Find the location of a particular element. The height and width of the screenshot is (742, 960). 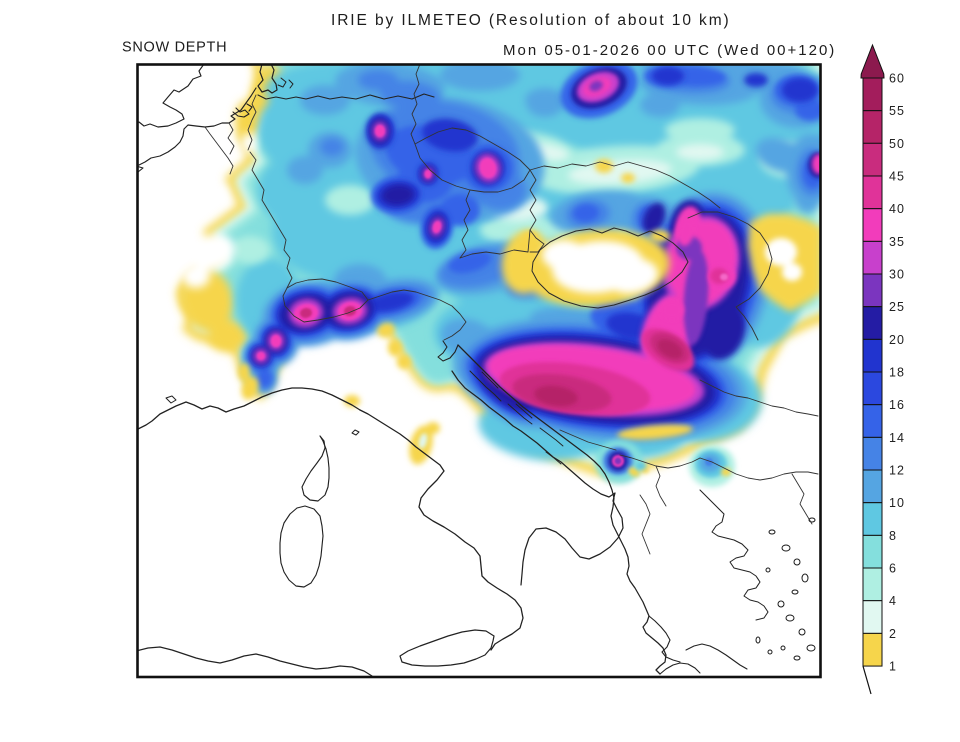

svg-text: 35 is located at coordinates (897, 242).